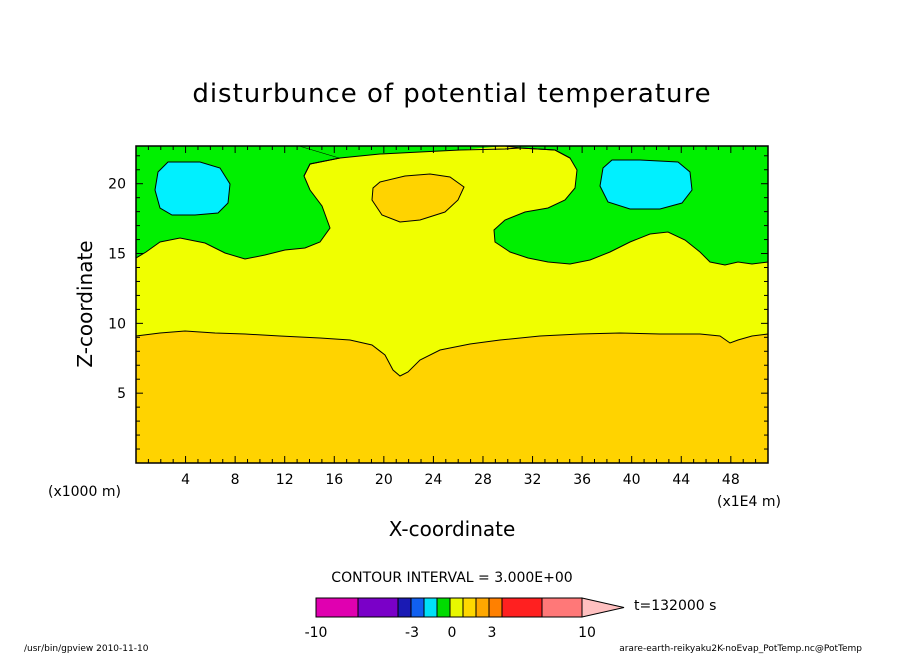  I want to click on x-unit-label-right: (x1E4 m), so click(749, 502).